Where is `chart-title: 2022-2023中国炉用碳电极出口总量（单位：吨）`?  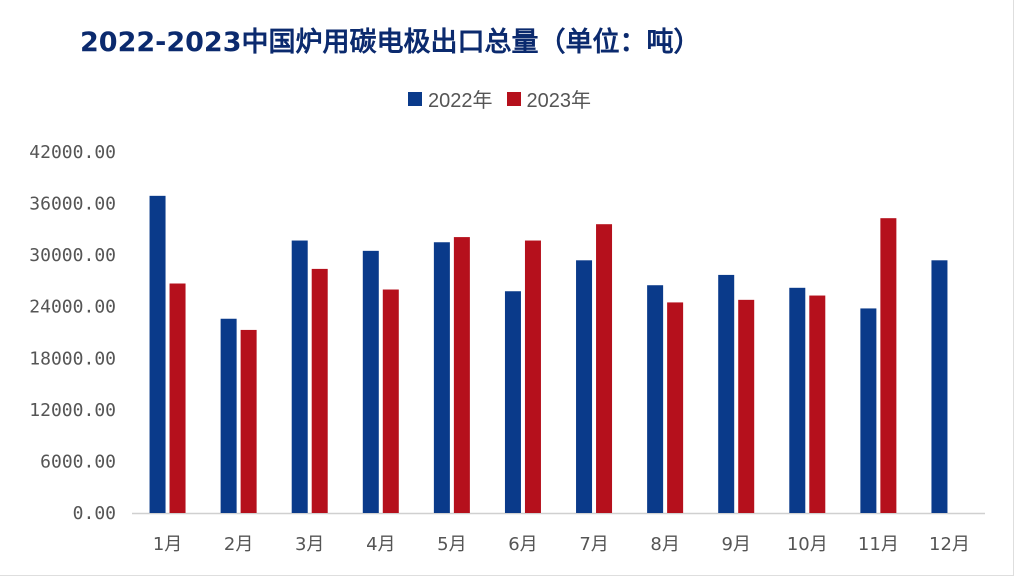 chart-title: 2022-2023中国炉用碳电极出口总量（单位：吨） is located at coordinates (390, 42).